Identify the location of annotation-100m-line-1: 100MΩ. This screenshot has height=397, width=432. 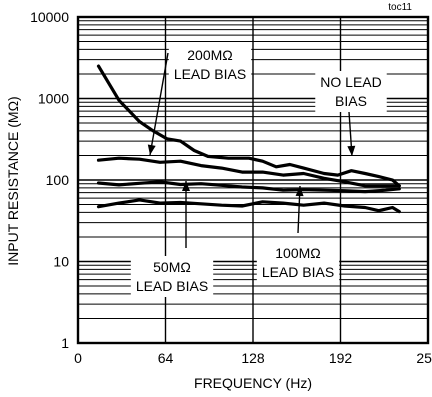
(298, 253).